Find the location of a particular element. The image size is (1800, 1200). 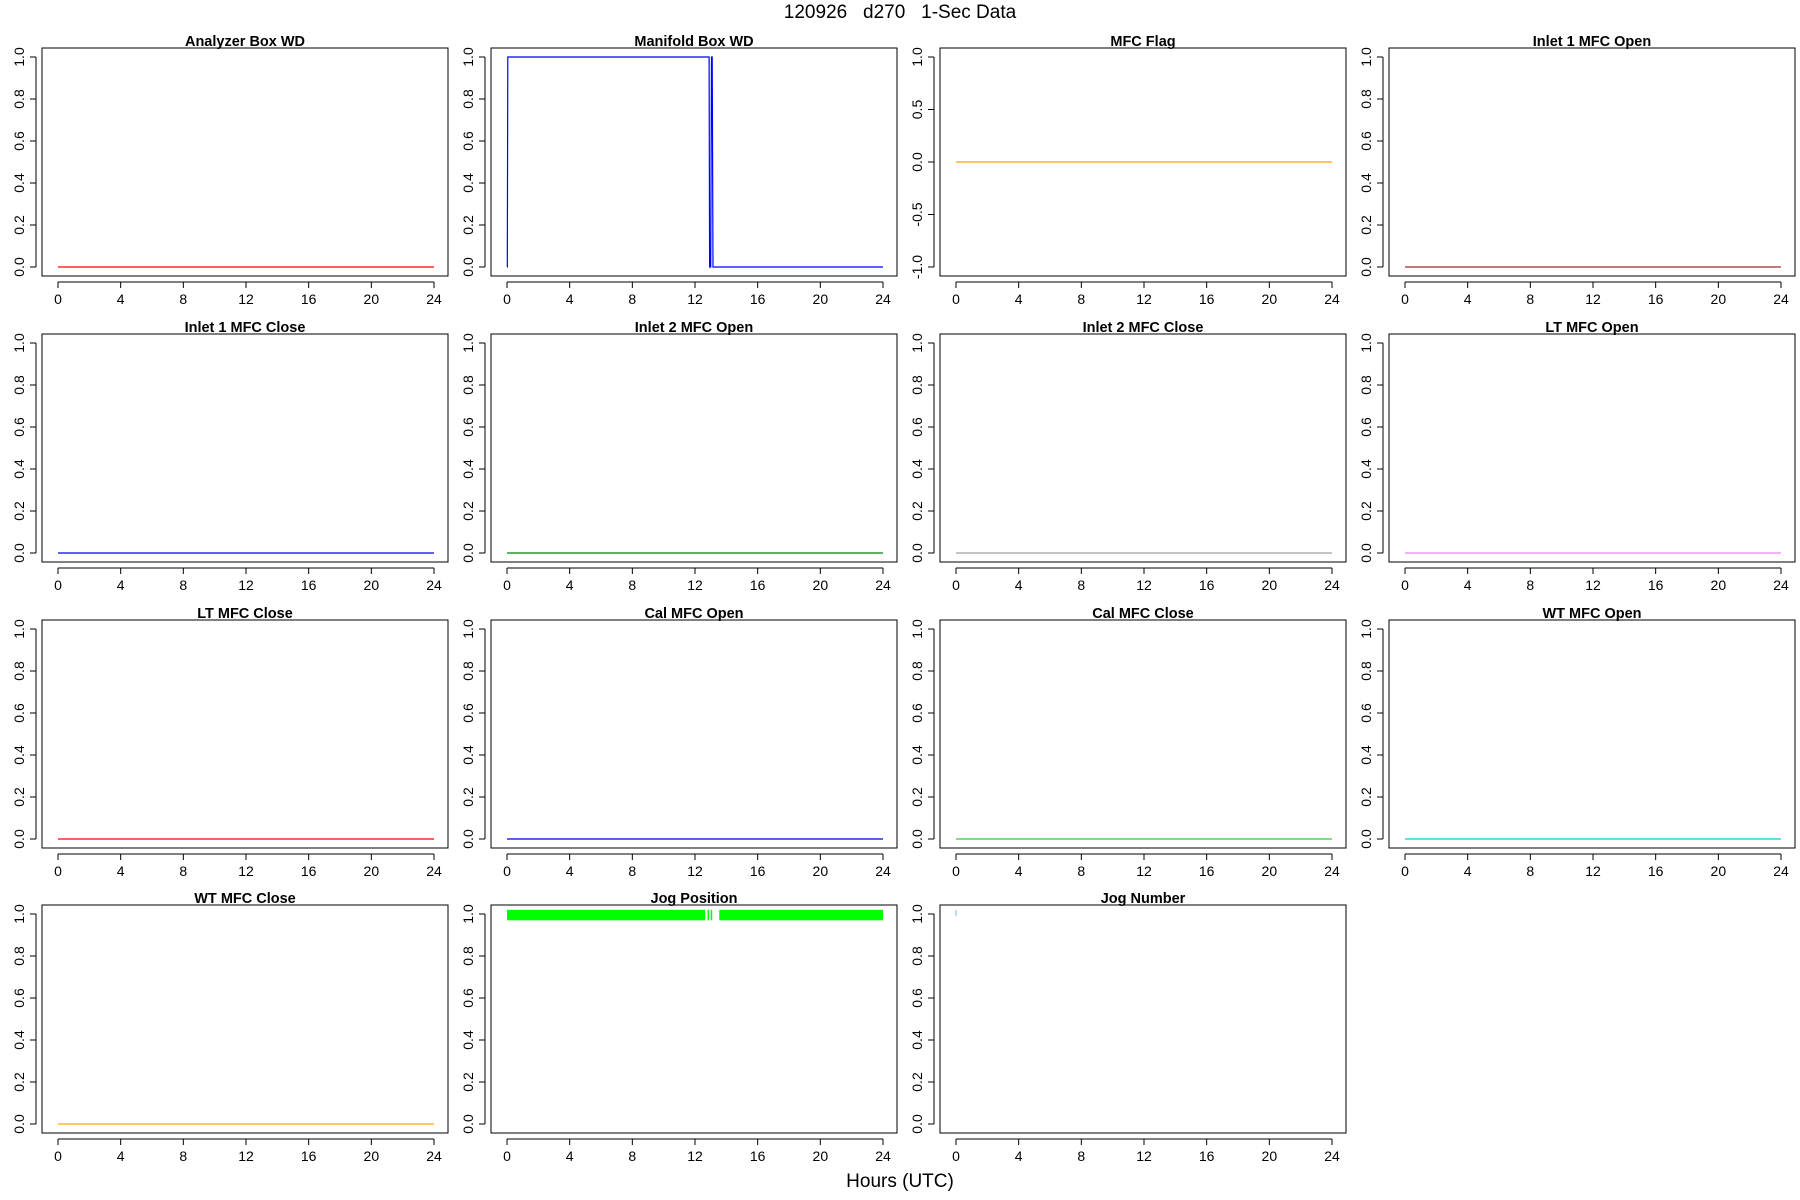

panel-title: Cal MFC Open is located at coordinates (693, 614).